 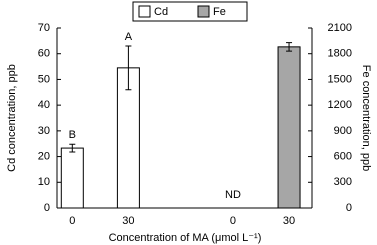 What do you see at coordinates (44, 79) in the screenshot?
I see `y-tick-label: 50` at bounding box center [44, 79].